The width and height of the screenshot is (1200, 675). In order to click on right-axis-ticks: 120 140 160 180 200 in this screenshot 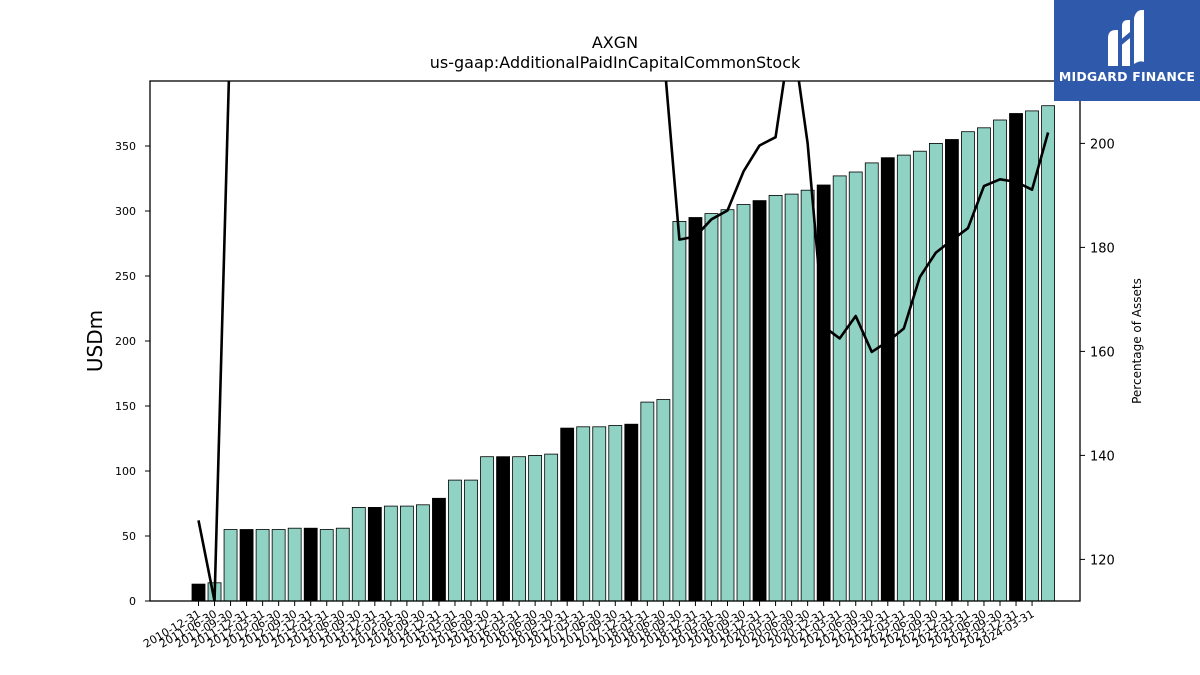, I will do `click(1097, 352)`.